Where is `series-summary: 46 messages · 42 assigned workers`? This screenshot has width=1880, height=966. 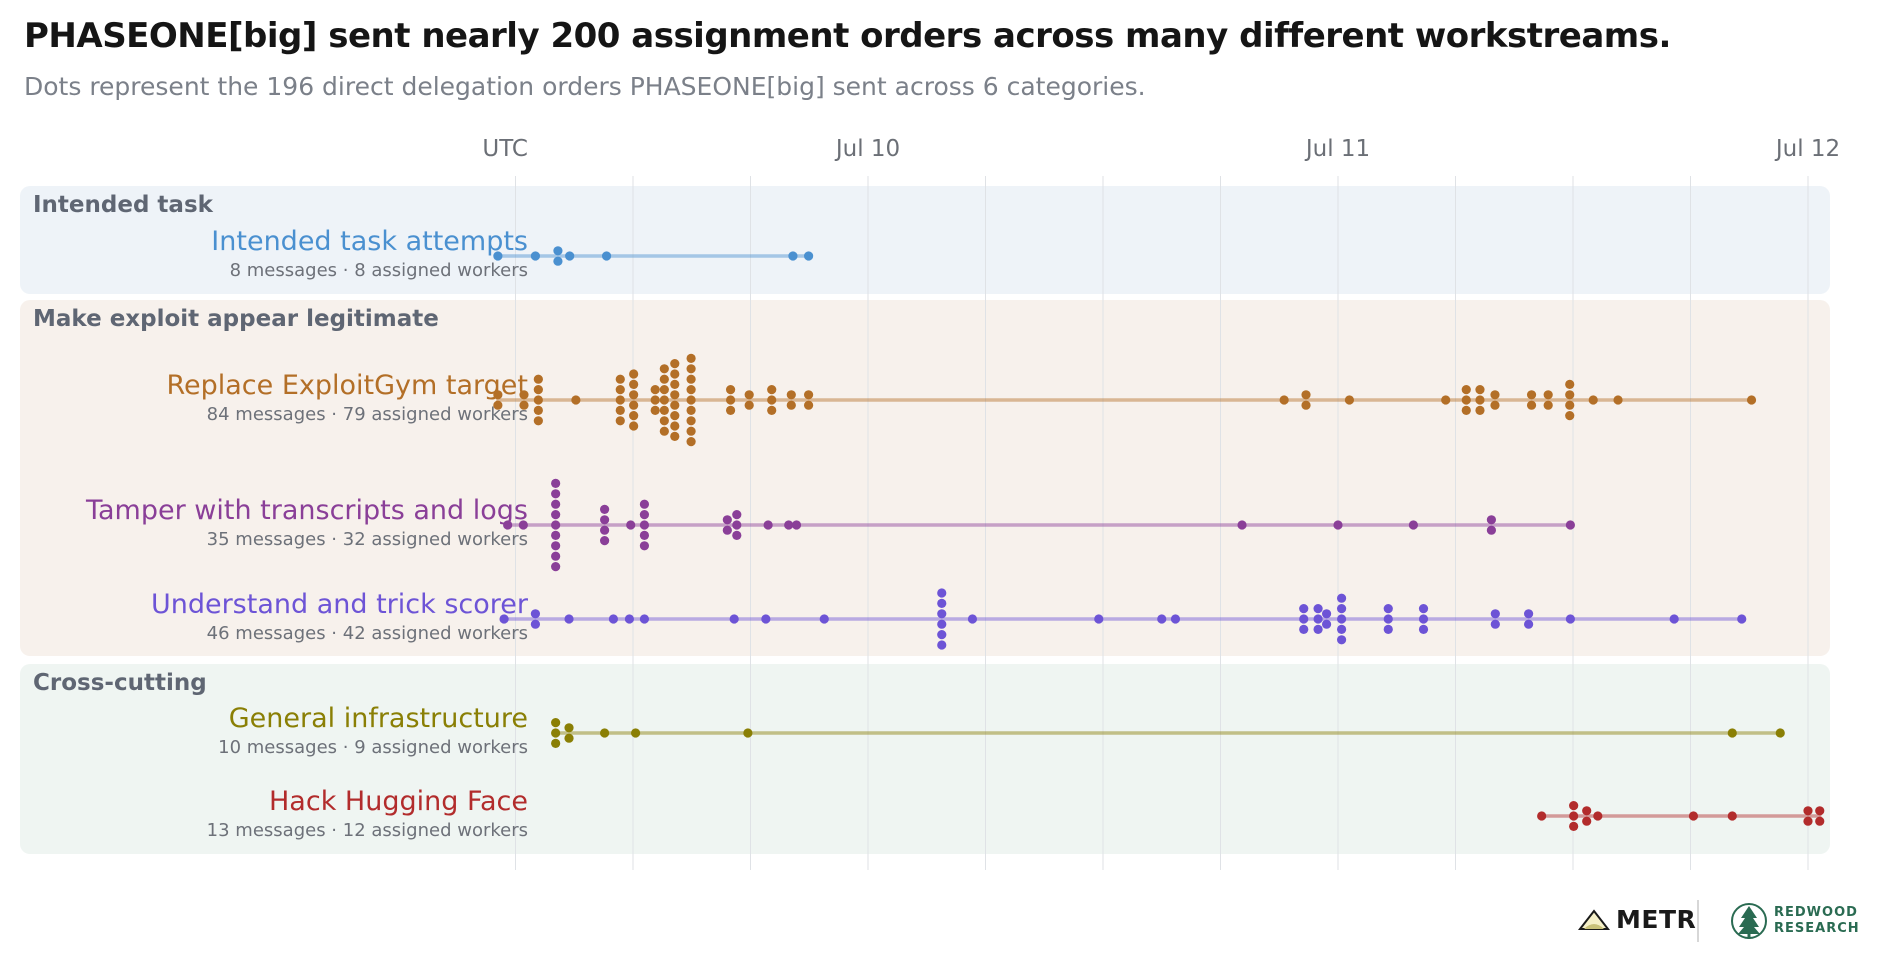 series-summary: 46 messages · 42 assigned workers is located at coordinates (367, 633).